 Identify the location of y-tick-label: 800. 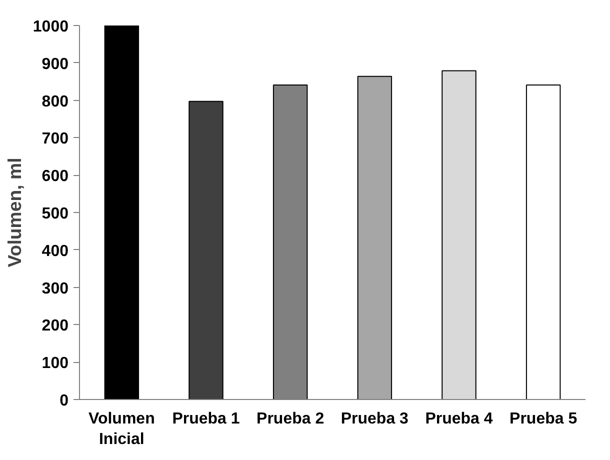
(55, 101).